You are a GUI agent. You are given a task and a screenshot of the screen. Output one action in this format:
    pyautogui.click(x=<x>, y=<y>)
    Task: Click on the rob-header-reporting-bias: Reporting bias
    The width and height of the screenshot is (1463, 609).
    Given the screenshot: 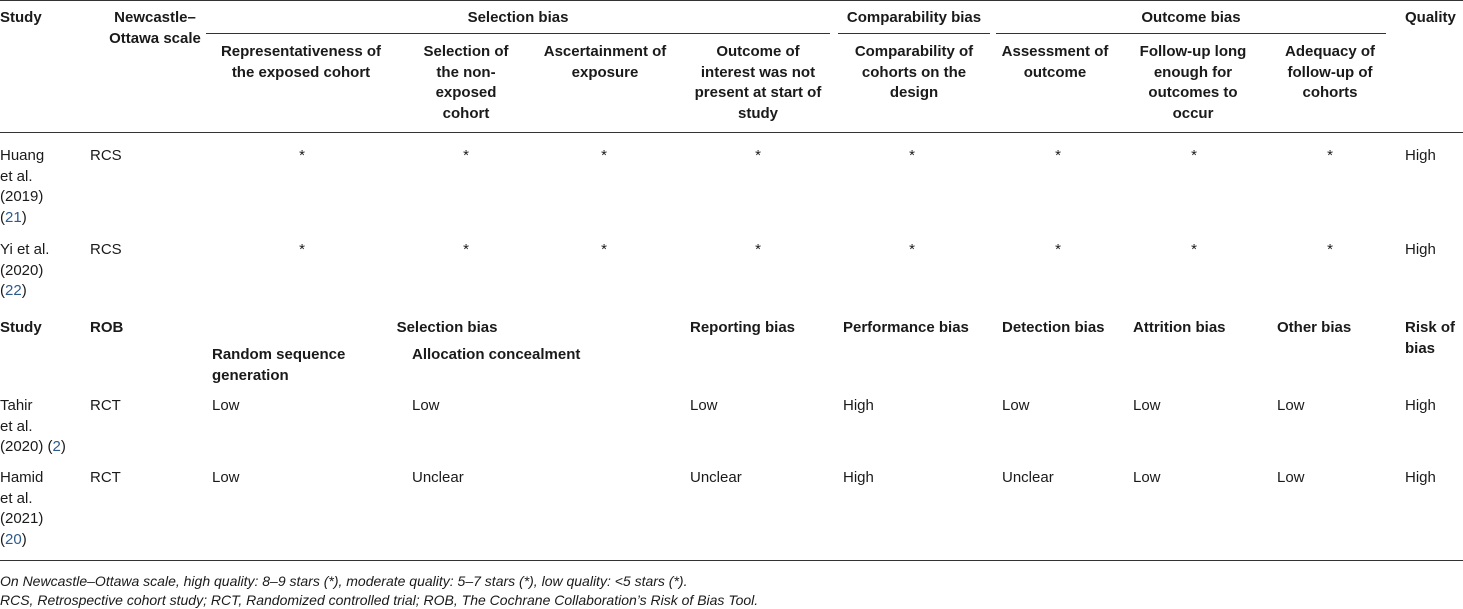 What is the action you would take?
    pyautogui.click(x=743, y=327)
    